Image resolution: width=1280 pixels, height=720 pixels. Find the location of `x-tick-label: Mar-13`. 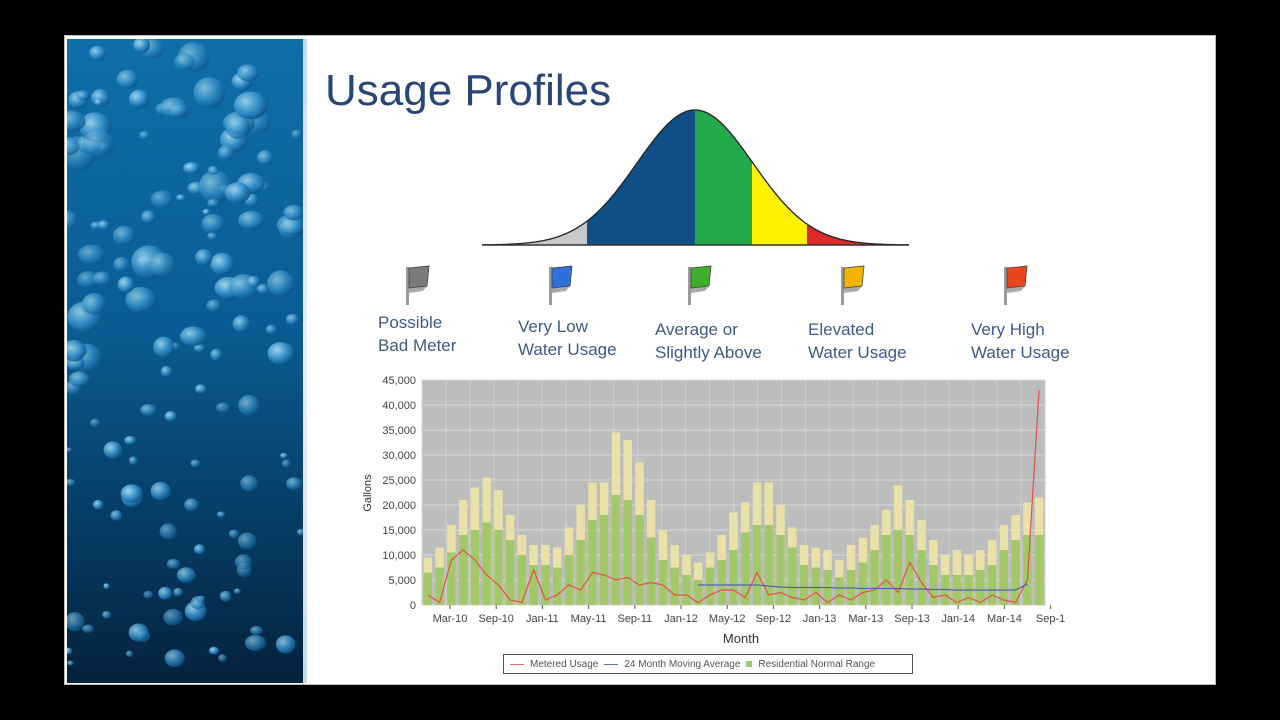

x-tick-label: Mar-13 is located at coordinates (865, 619).